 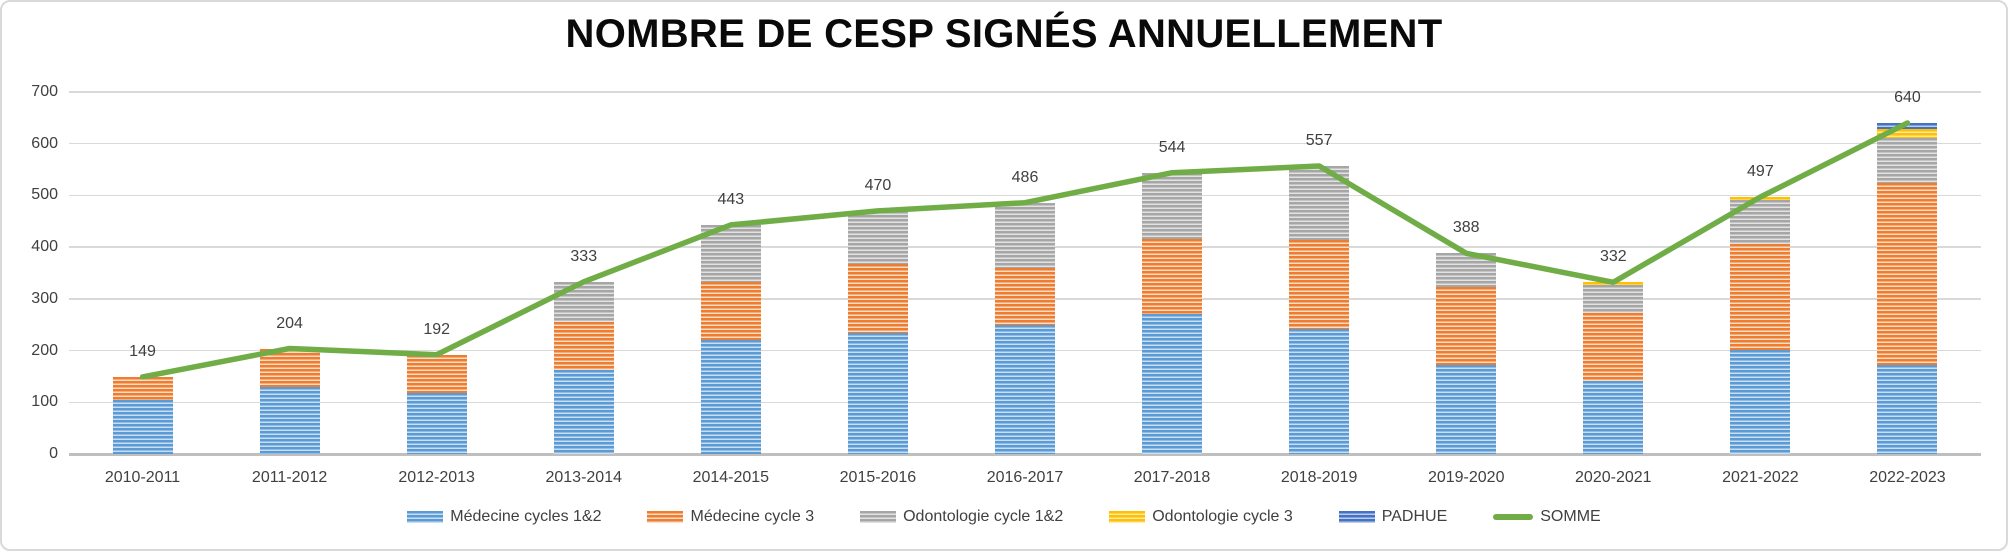 What do you see at coordinates (1025, 228) in the screenshot?
I see `bar-group-2016-2017` at bounding box center [1025, 228].